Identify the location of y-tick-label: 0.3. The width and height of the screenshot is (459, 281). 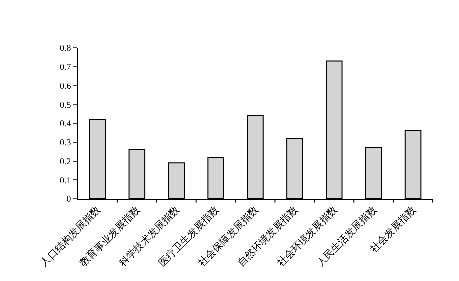
(66, 143).